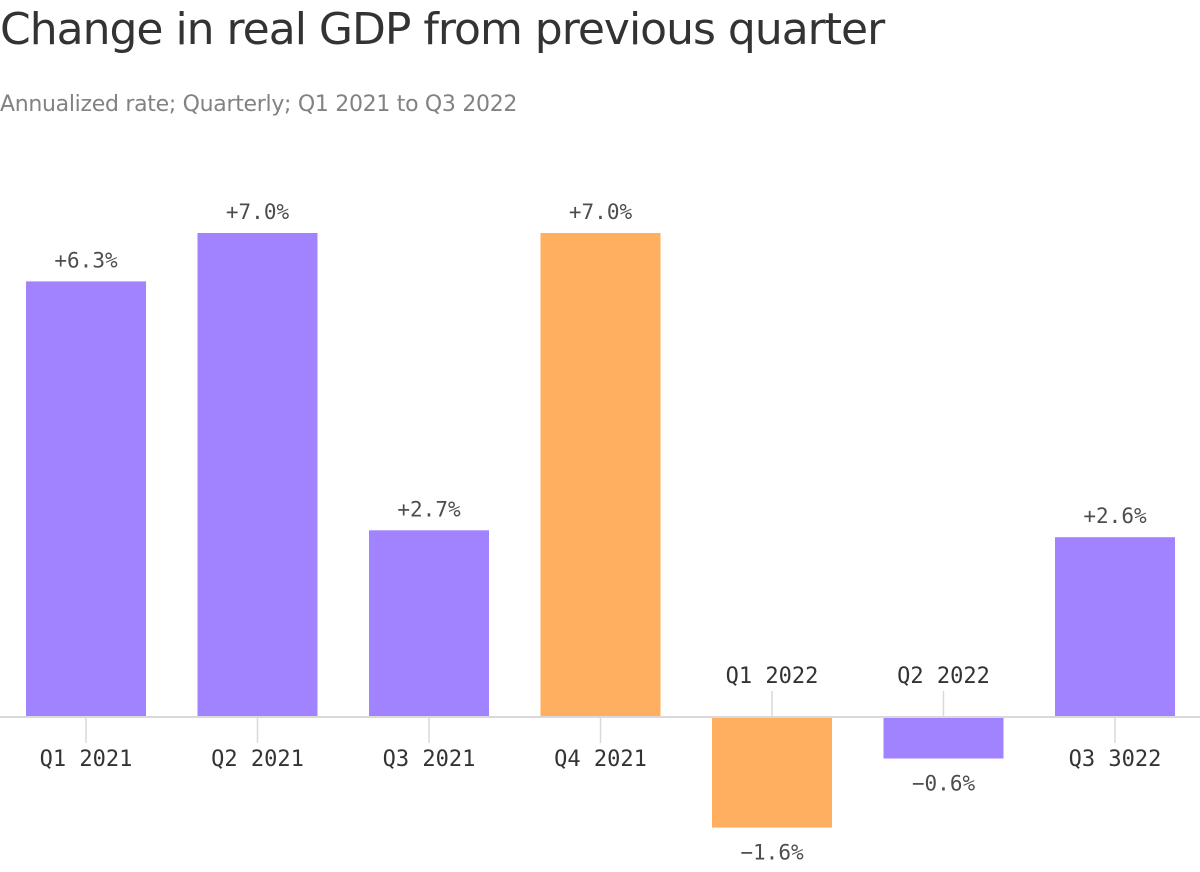 The height and width of the screenshot is (872, 1200). Describe the element at coordinates (772, 676) in the screenshot. I see `category-label-5: Q1 2022` at that location.